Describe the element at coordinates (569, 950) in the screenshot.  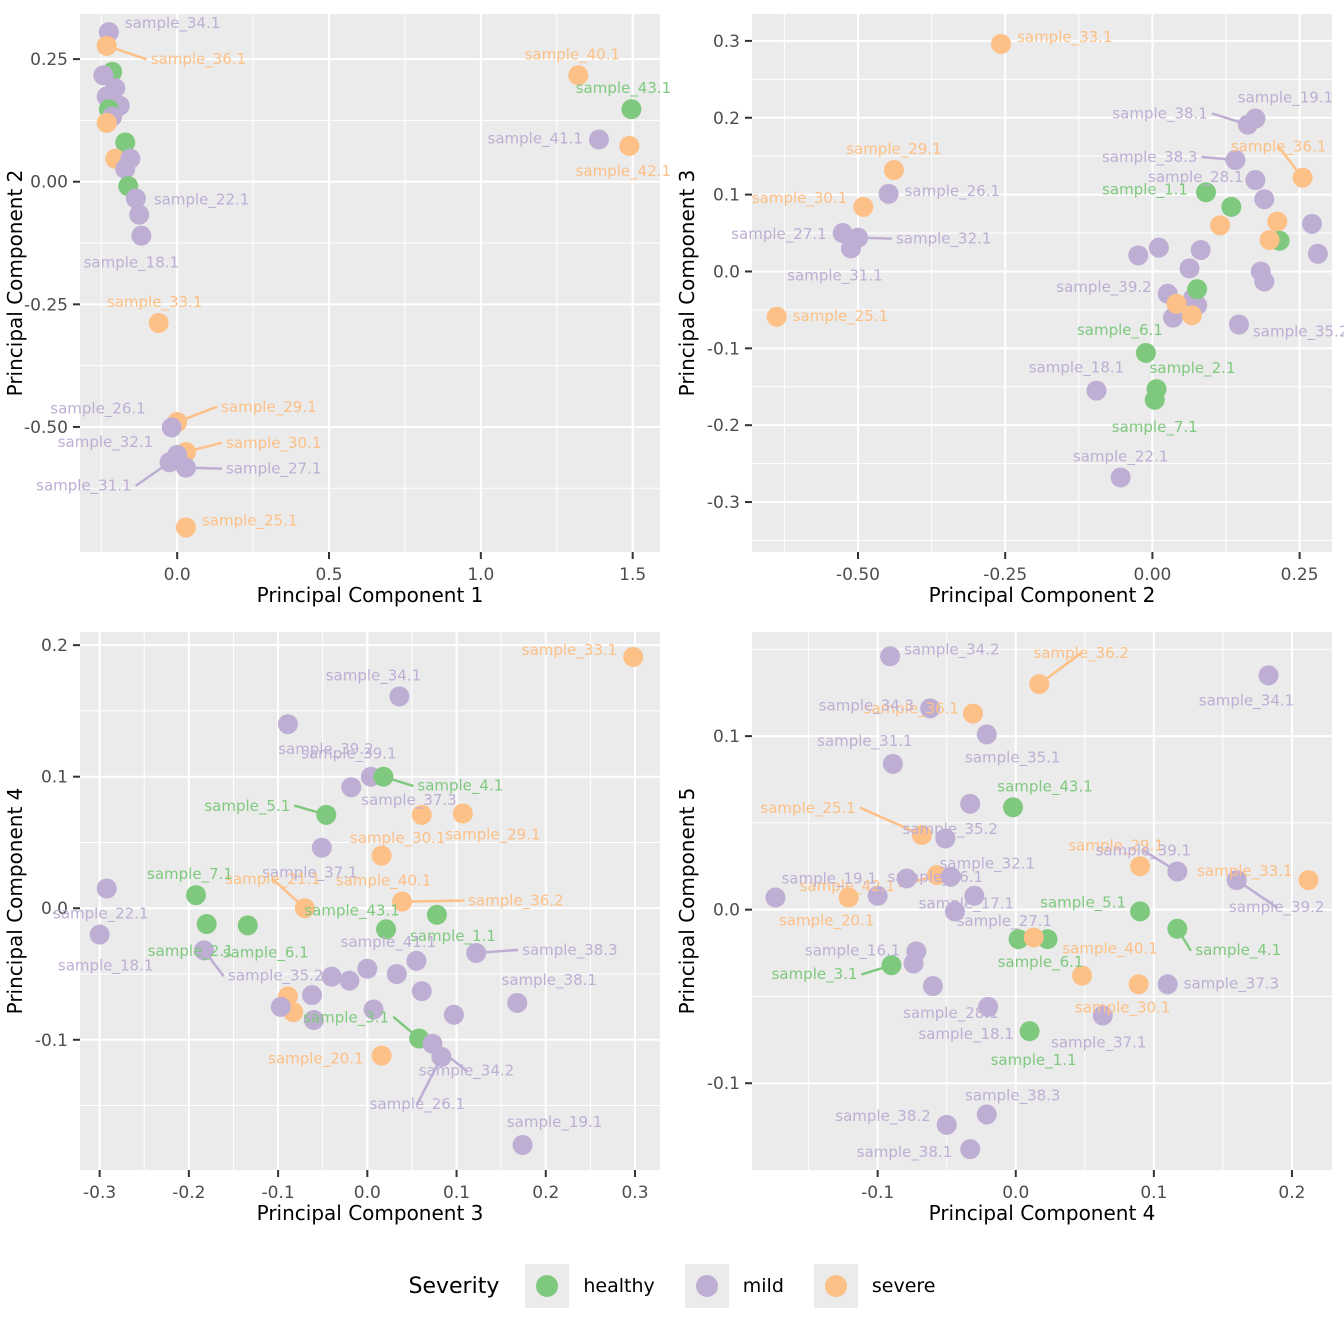
I see `point-label: sample_38.3` at that location.